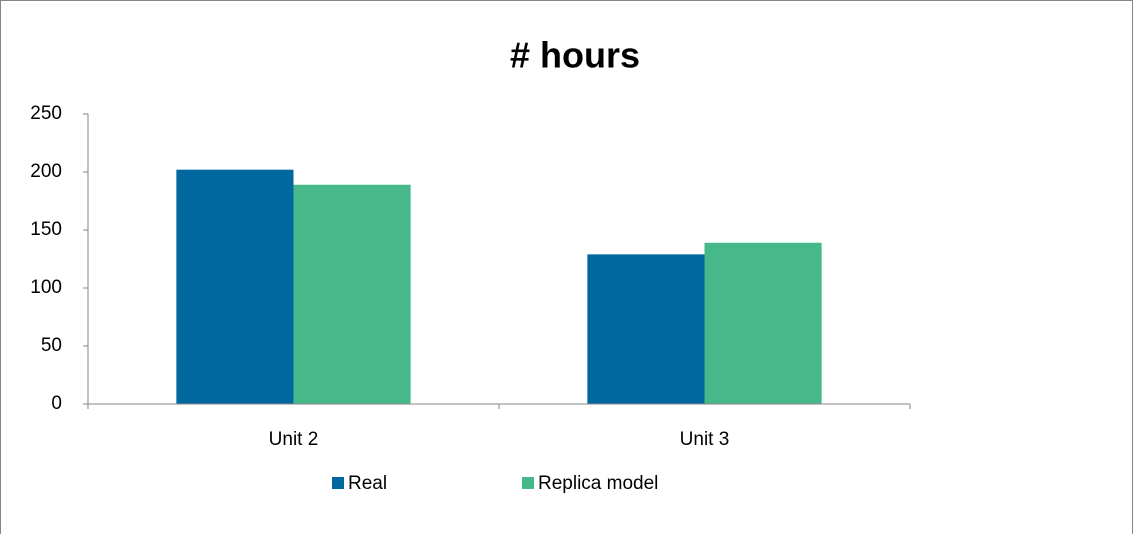 The height and width of the screenshot is (534, 1134). What do you see at coordinates (705, 439) in the screenshot?
I see `x-tick-label: Unit 3` at bounding box center [705, 439].